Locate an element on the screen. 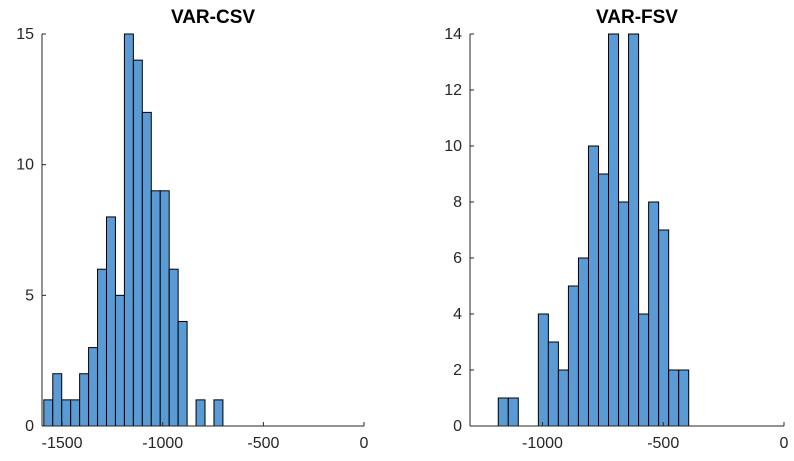 The height and width of the screenshot is (461, 794). y-tick-label: 14 is located at coordinates (453, 34).